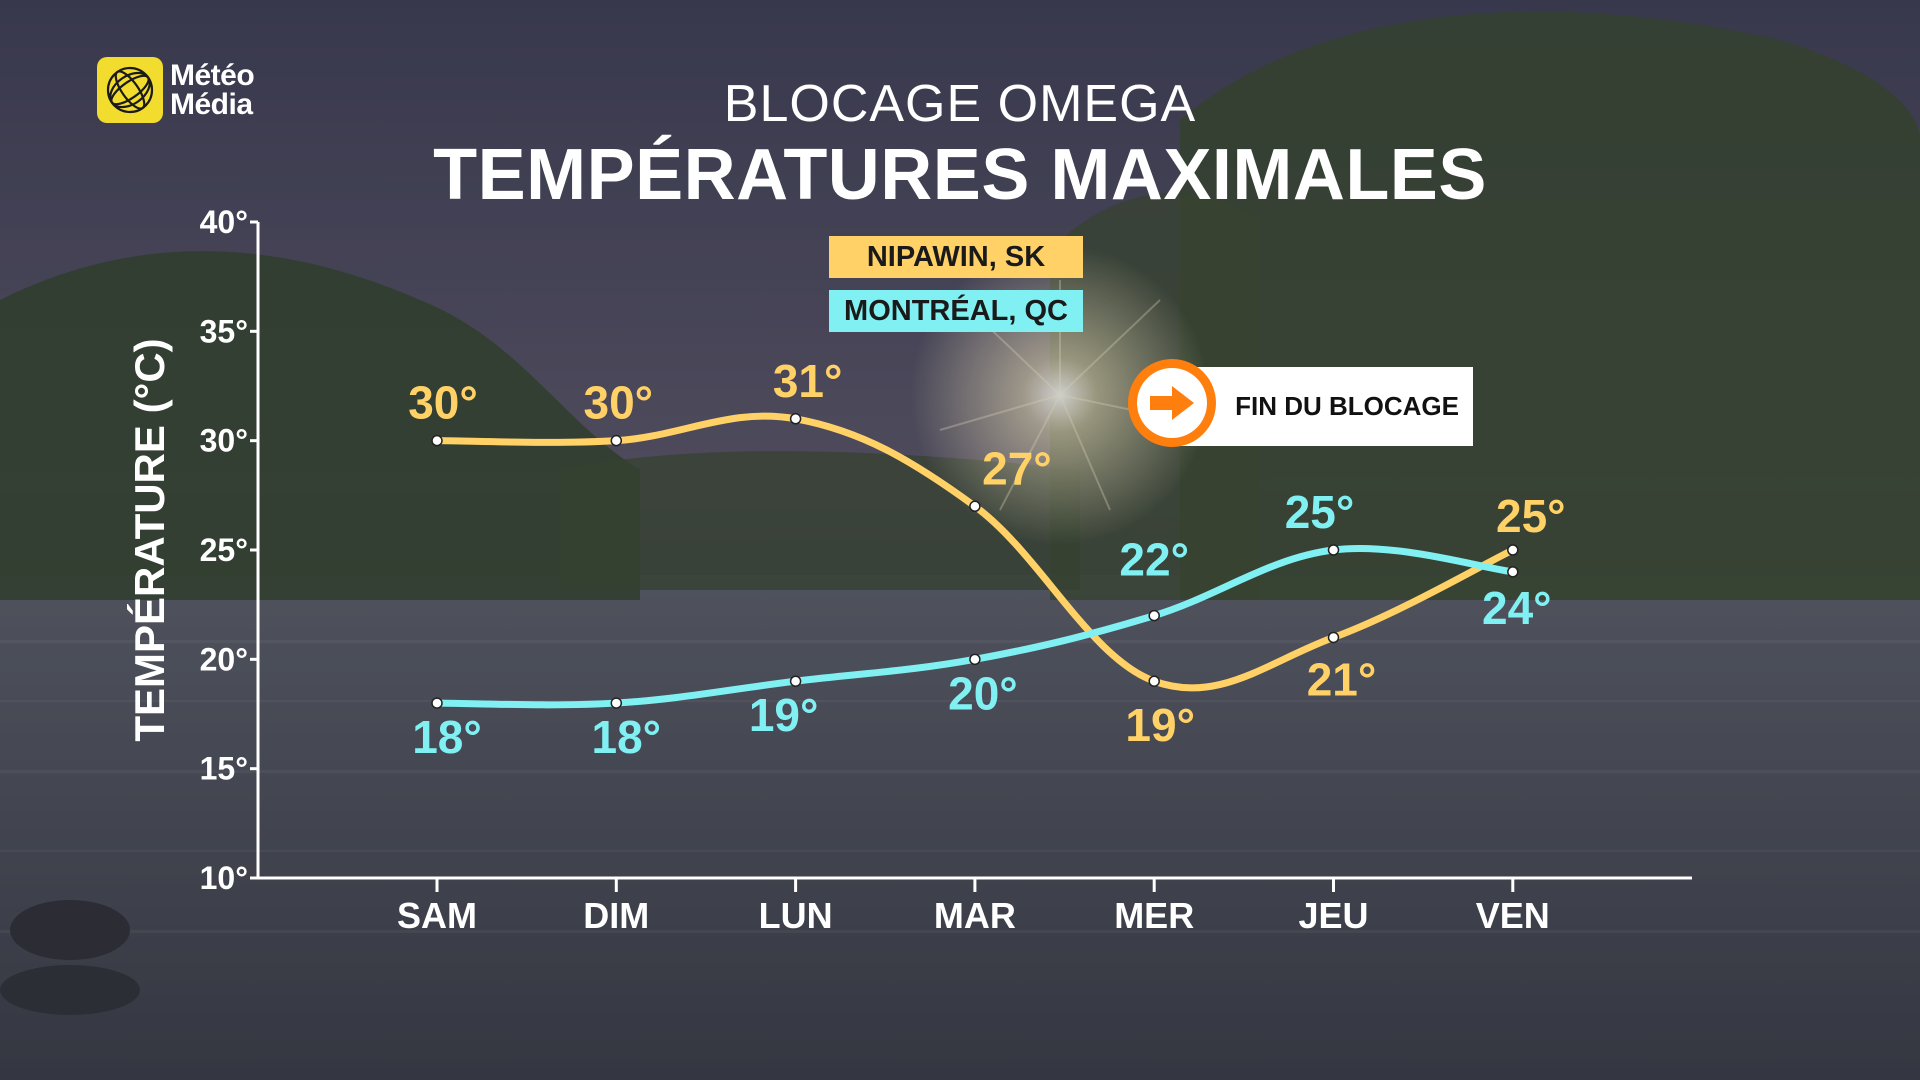 This screenshot has width=1920, height=1080. Describe the element at coordinates (616, 915) in the screenshot. I see `x-tick-label: DIM` at that location.